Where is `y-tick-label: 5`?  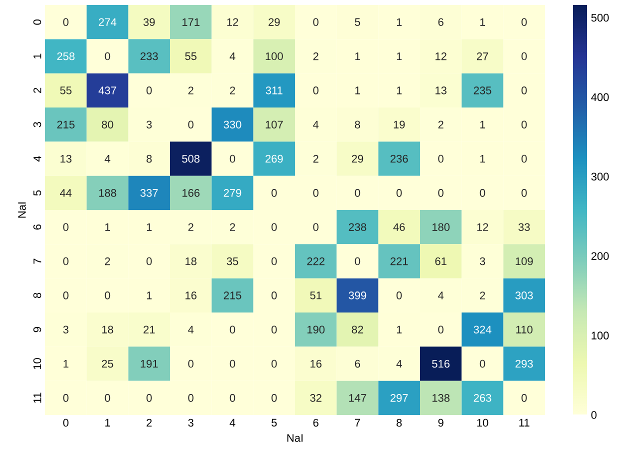 y-tick-label: 5 is located at coordinates (37, 193).